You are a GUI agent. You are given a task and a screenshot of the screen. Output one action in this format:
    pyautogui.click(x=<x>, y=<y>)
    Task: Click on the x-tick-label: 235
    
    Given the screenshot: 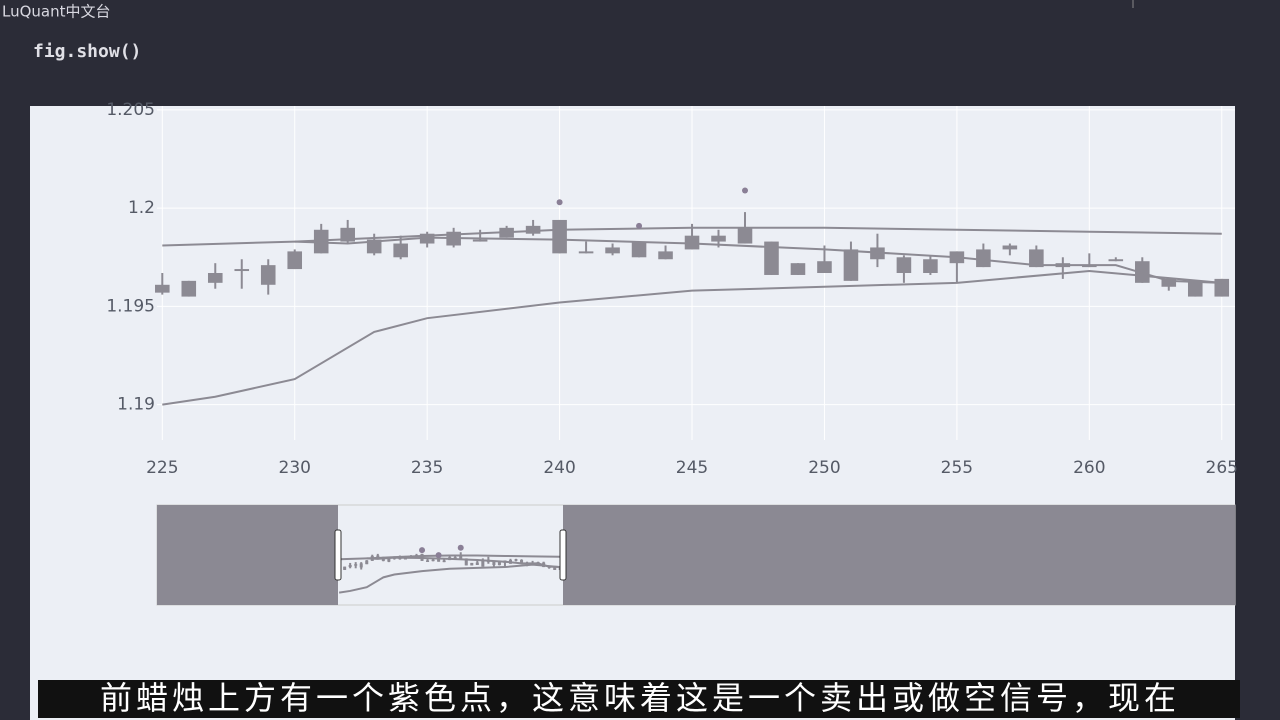 What is the action you would take?
    pyautogui.click(x=427, y=468)
    